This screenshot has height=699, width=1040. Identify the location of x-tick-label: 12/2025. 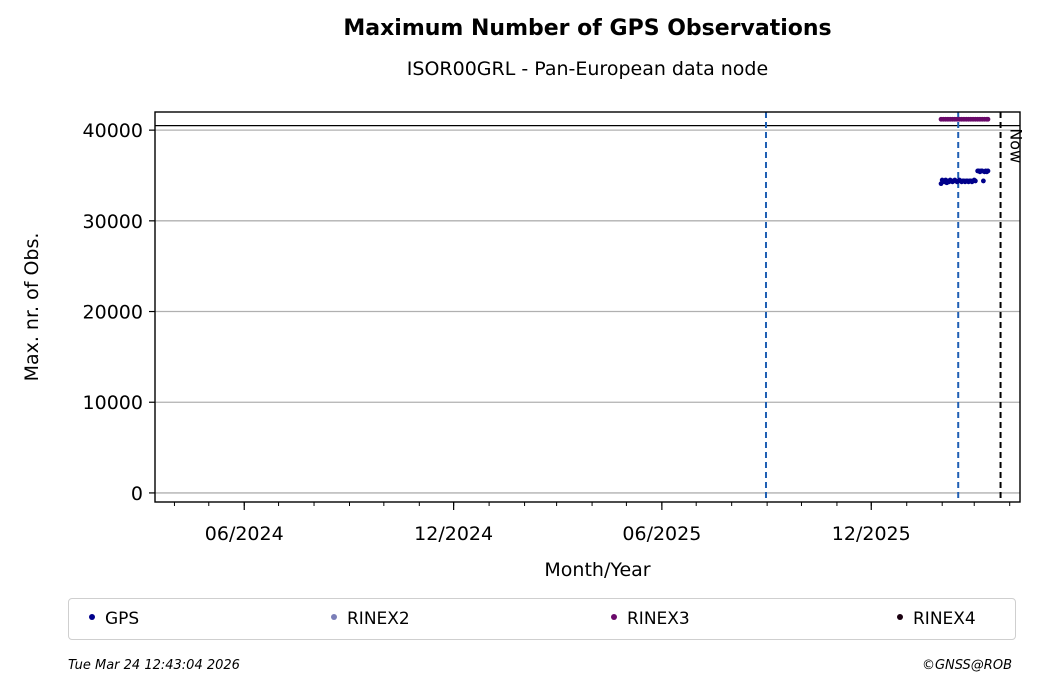
(871, 534).